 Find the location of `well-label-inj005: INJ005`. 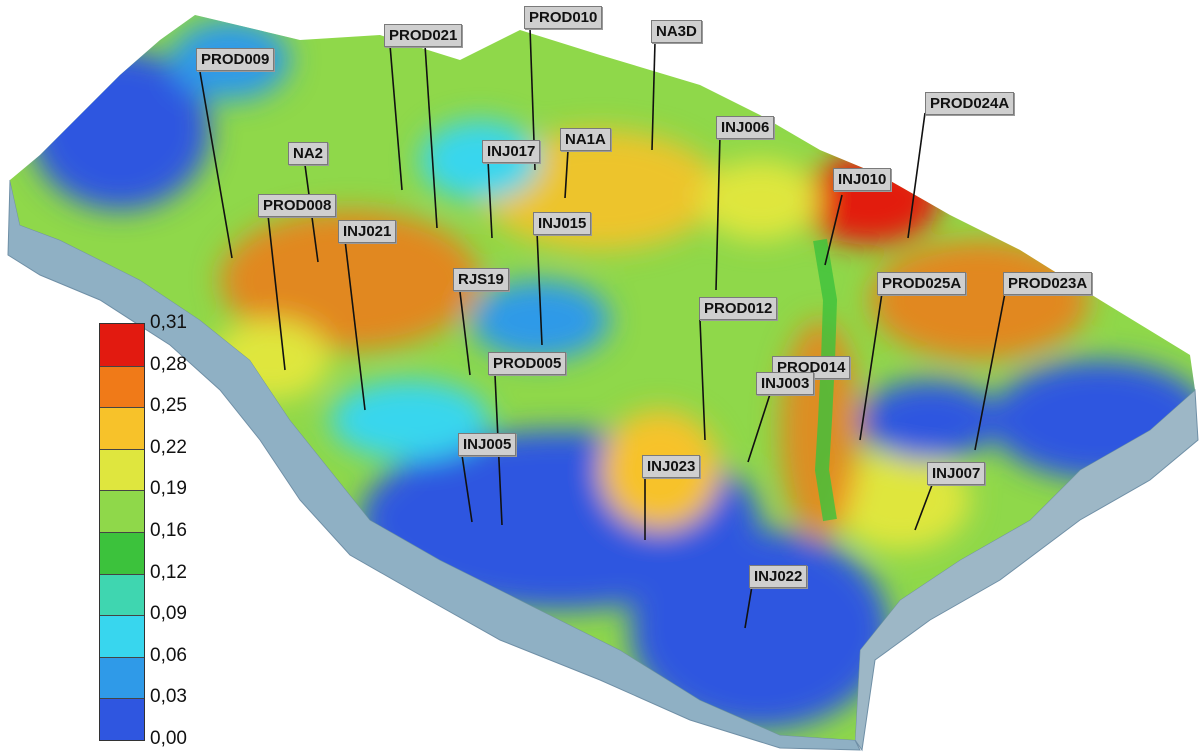

well-label-inj005: INJ005 is located at coordinates (487, 444).